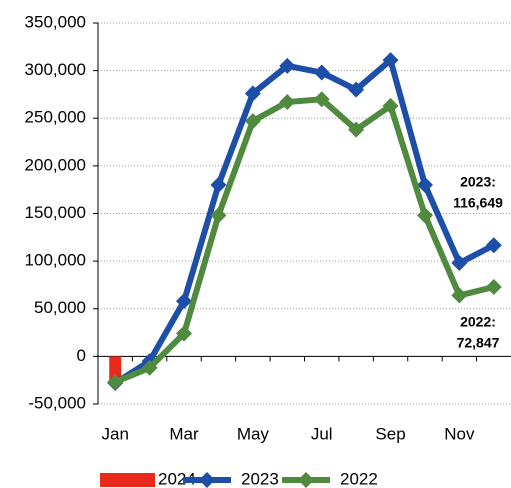 This screenshot has width=511, height=488. Describe the element at coordinates (260, 478) in the screenshot. I see `legend-label: 2023` at that location.